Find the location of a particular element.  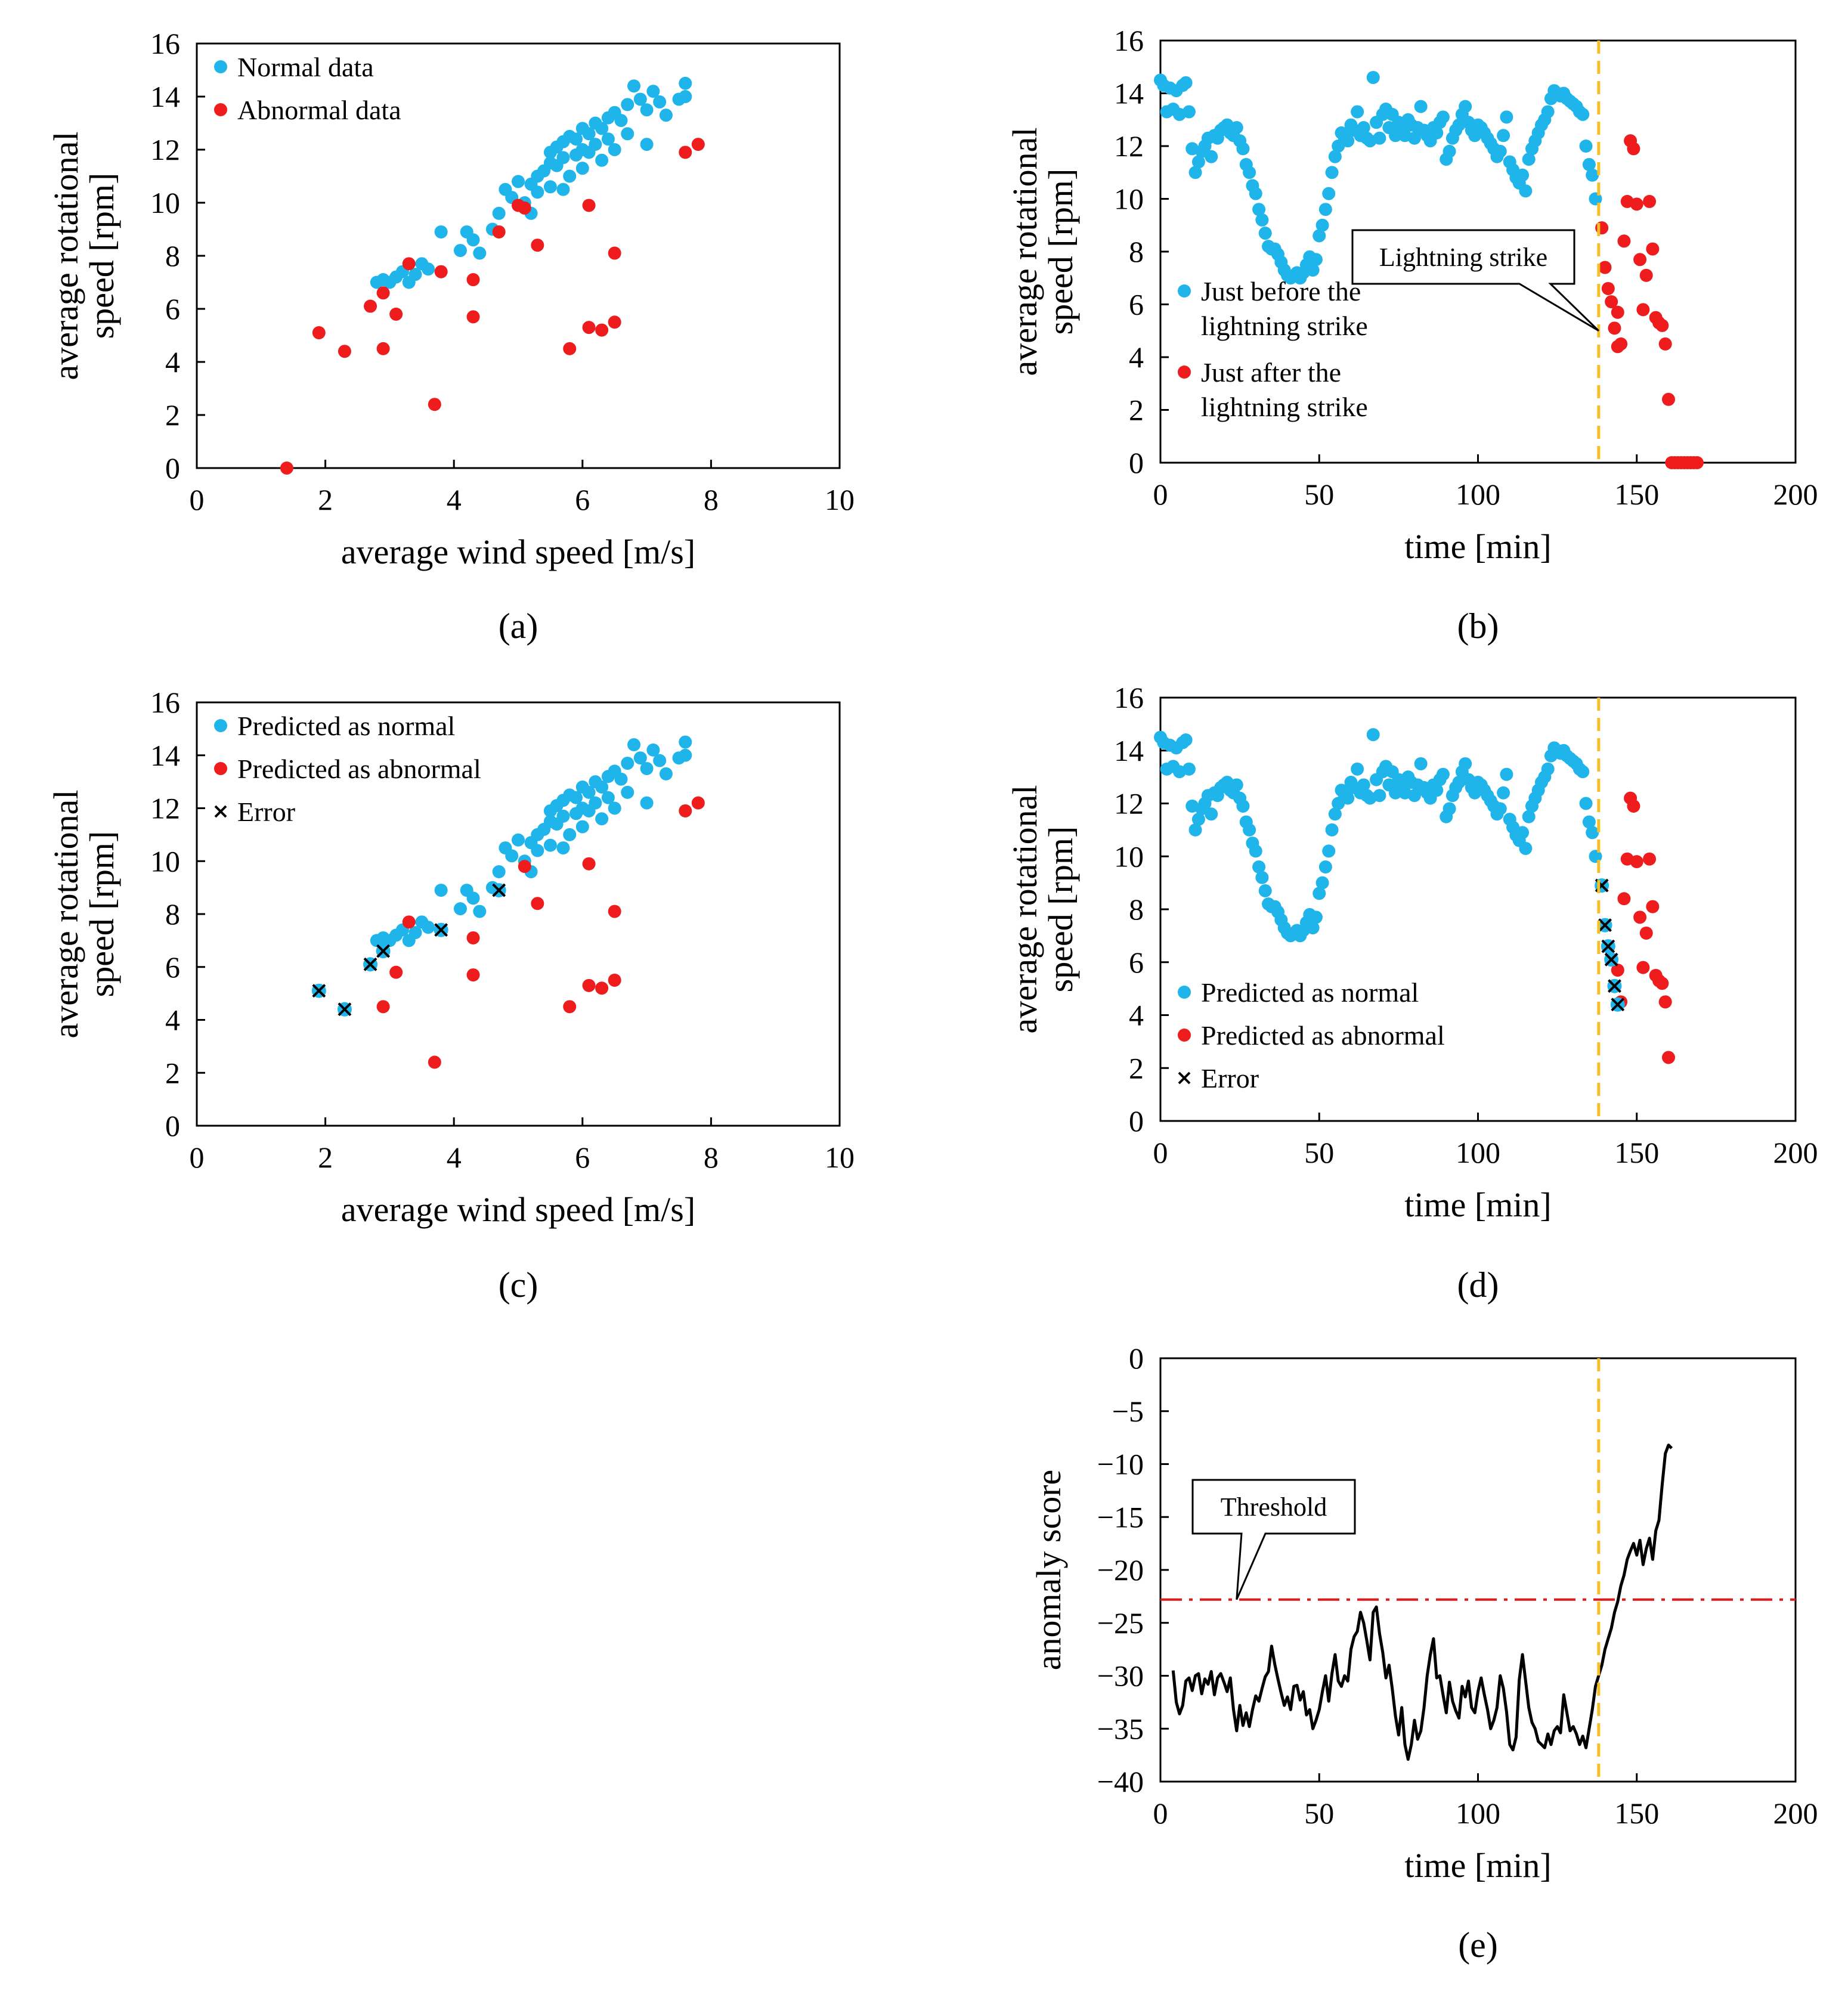

series-line is located at coordinates (1422, 1602).